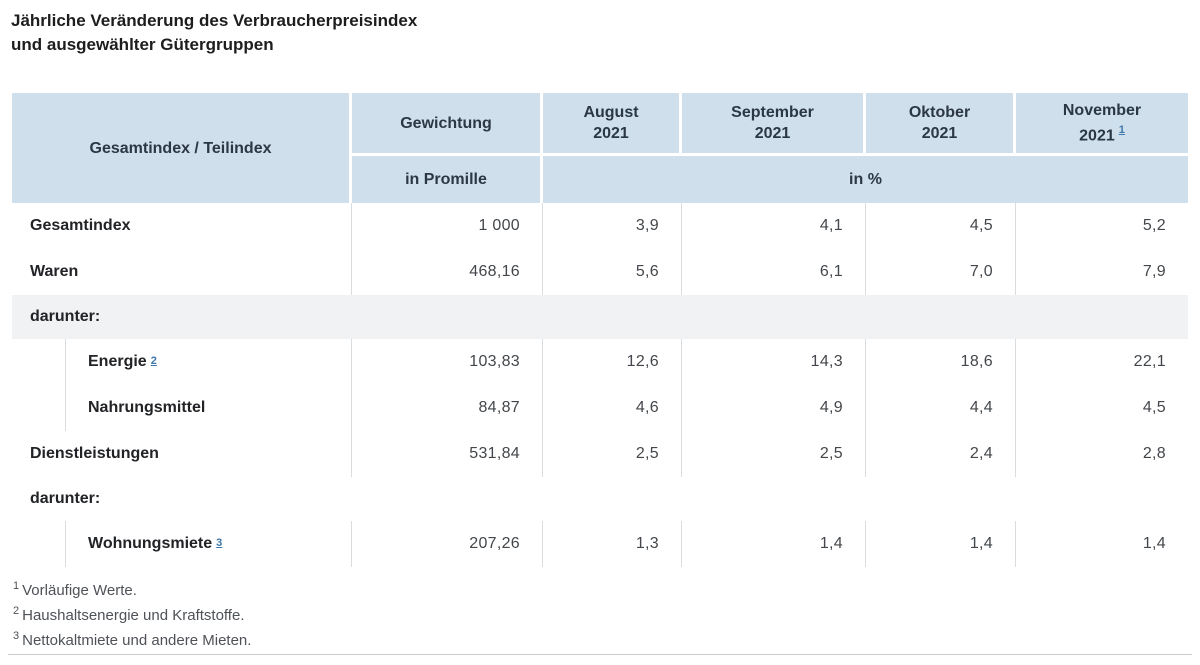 The width and height of the screenshot is (1200, 665). Describe the element at coordinates (75, 589) in the screenshot. I see `footnote-1: 1 Vorläufige Werte.` at that location.